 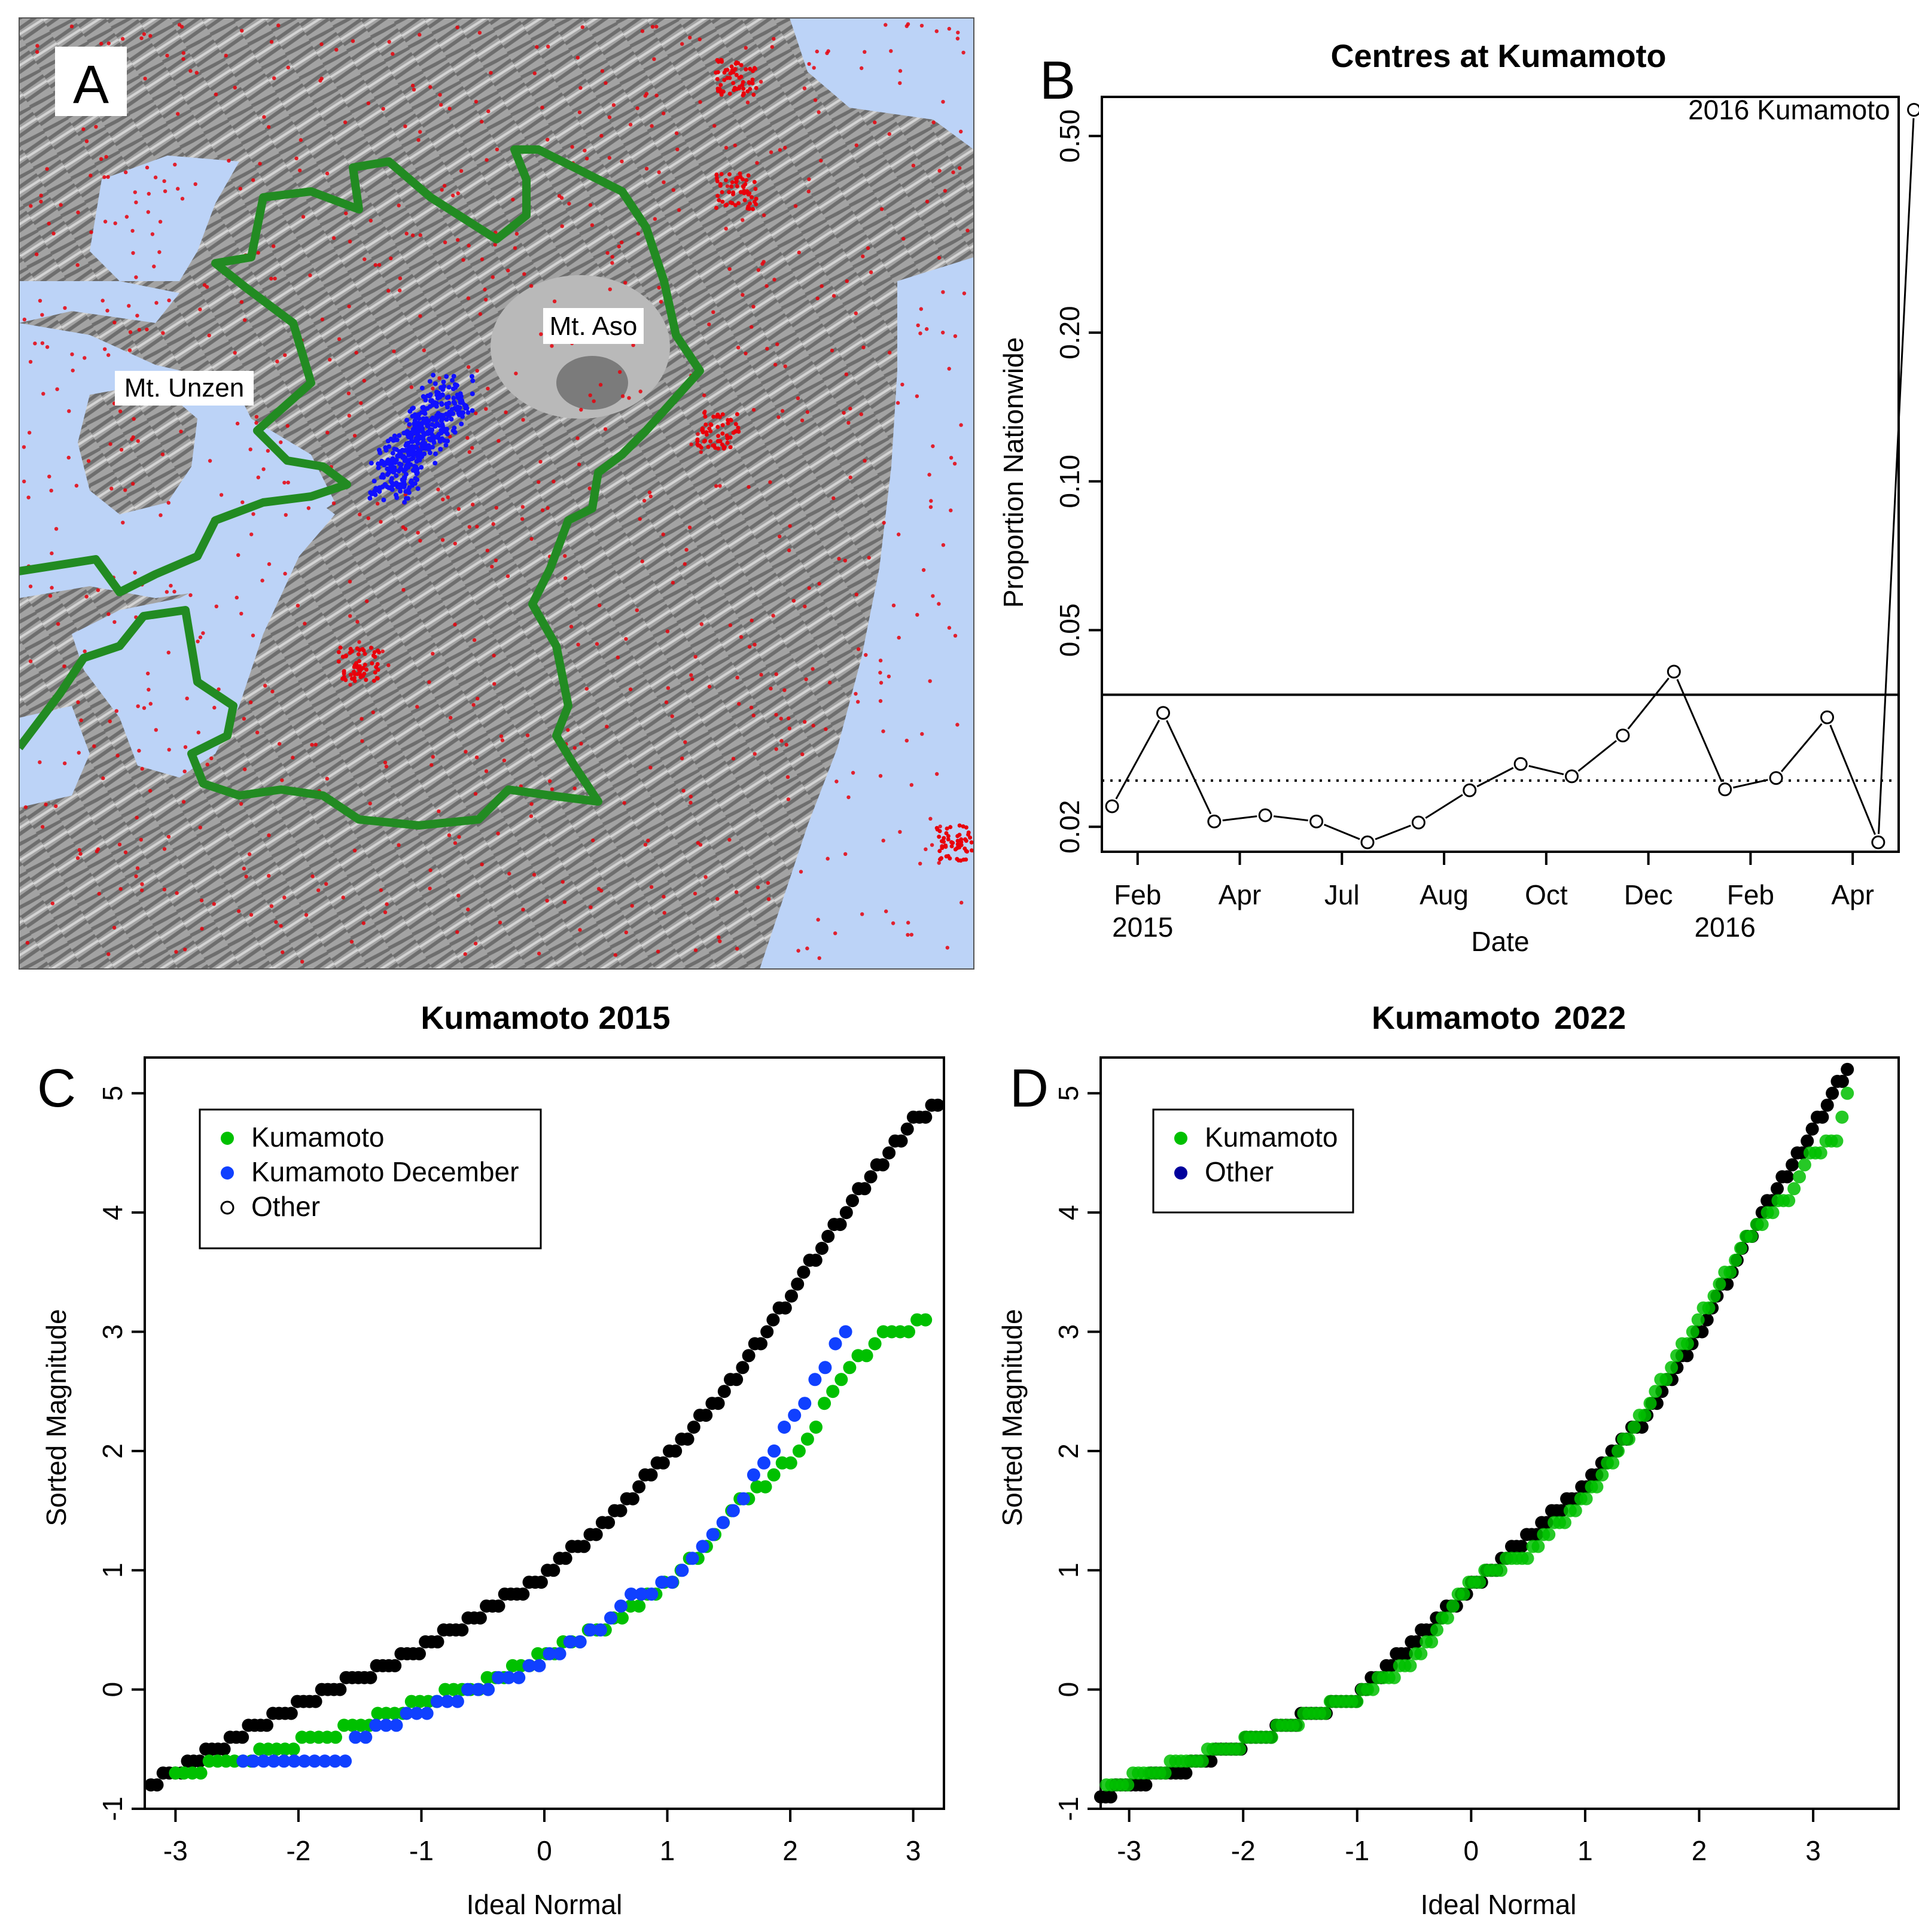 What do you see at coordinates (1137, 760) in the screenshot?
I see `series-segment` at bounding box center [1137, 760].